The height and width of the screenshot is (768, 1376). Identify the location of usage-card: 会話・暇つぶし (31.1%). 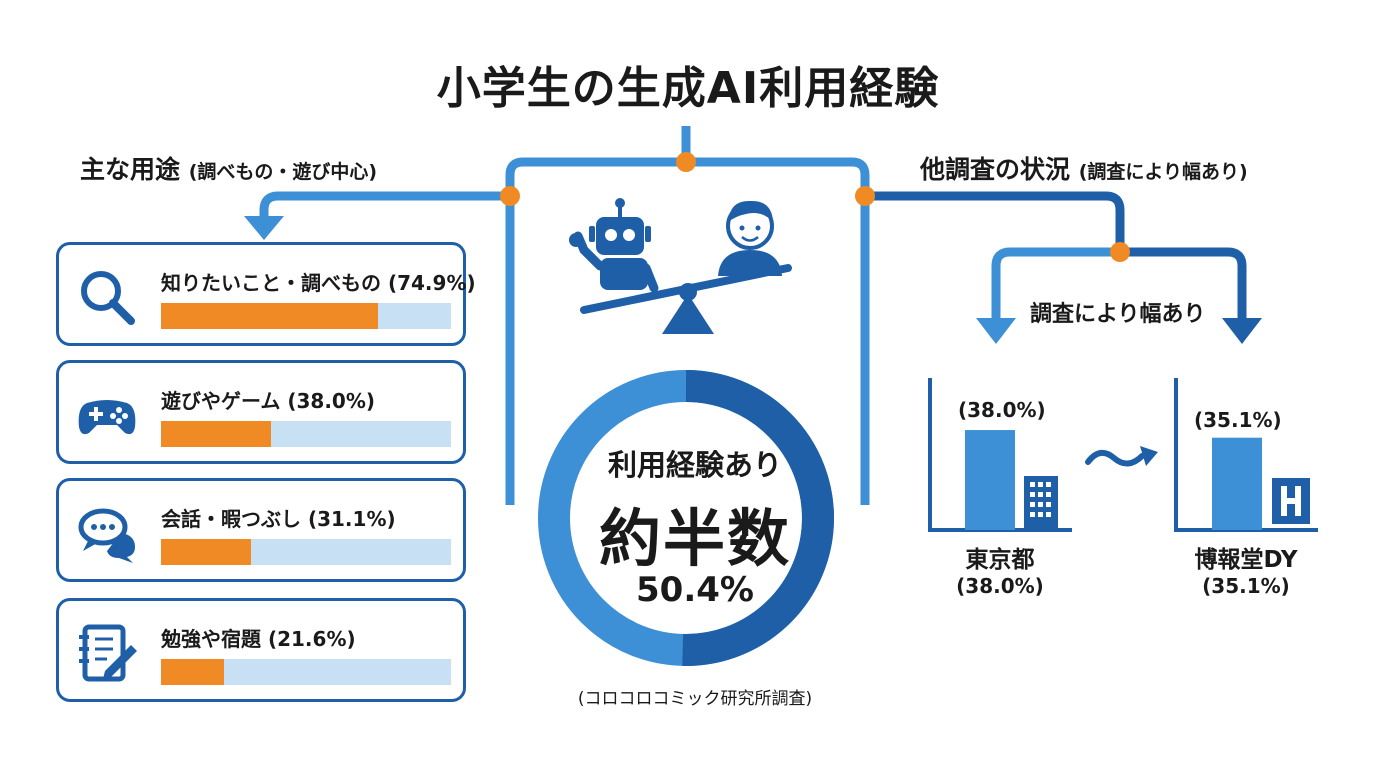
(261, 530).